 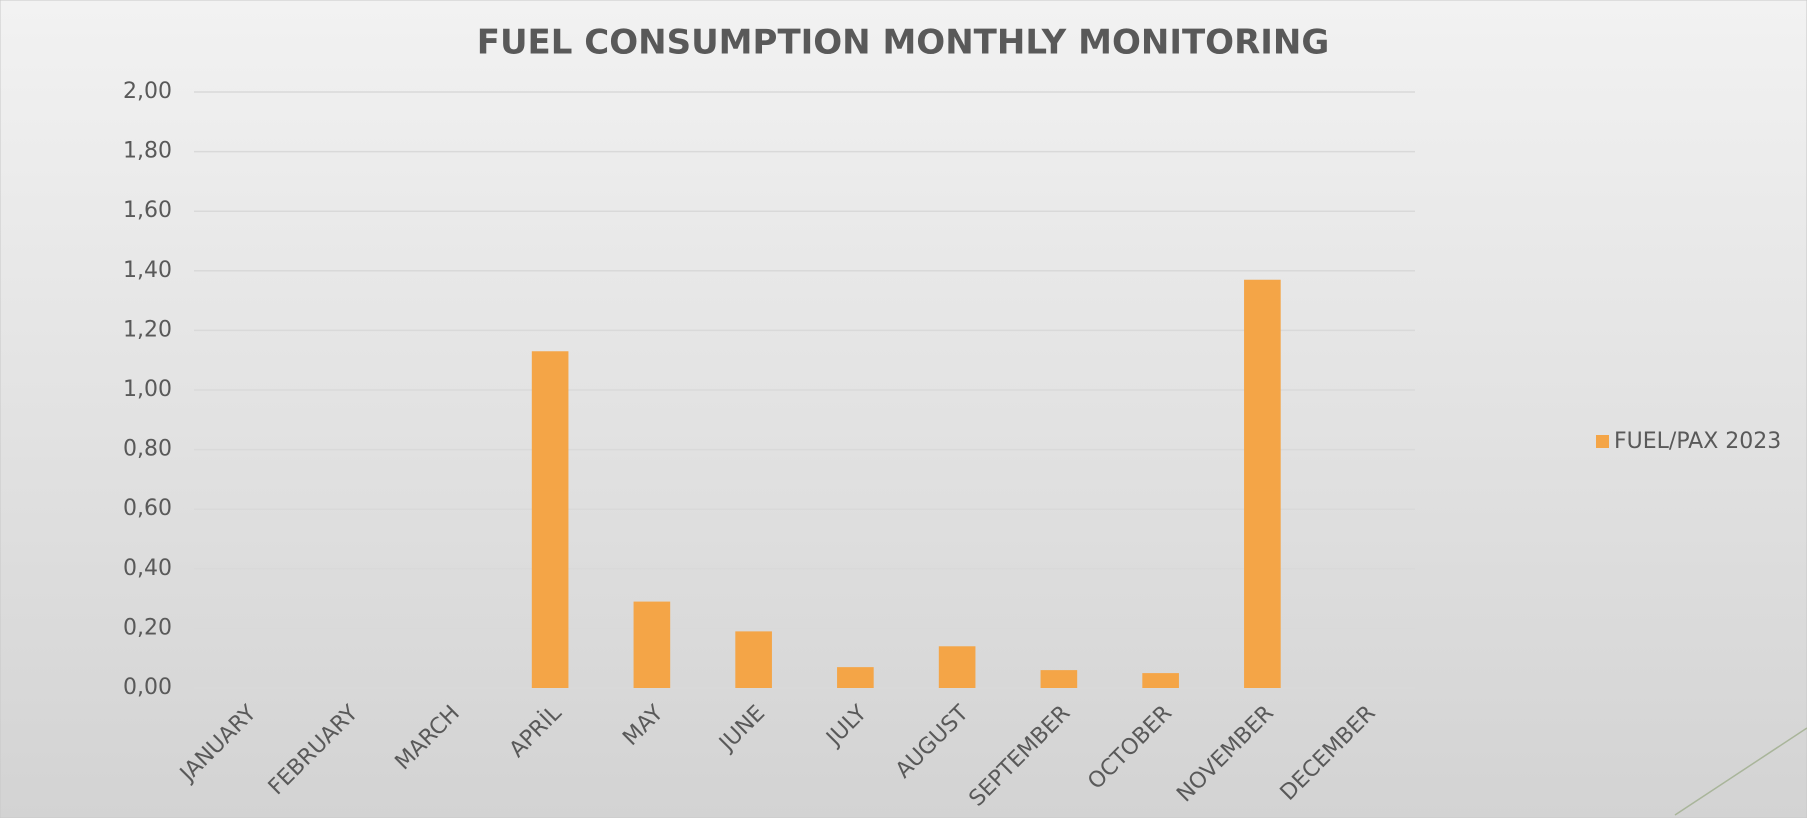 I want to click on legend-label: FUEL/PAX 2023, so click(x=1697, y=441).